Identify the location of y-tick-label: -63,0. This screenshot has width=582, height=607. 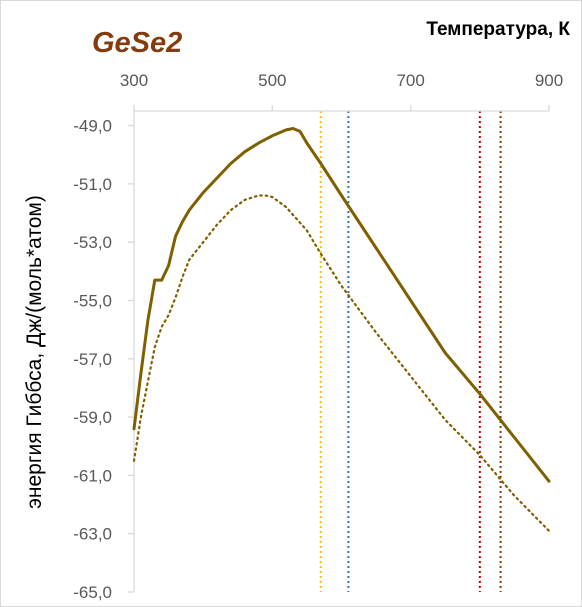
(92, 534).